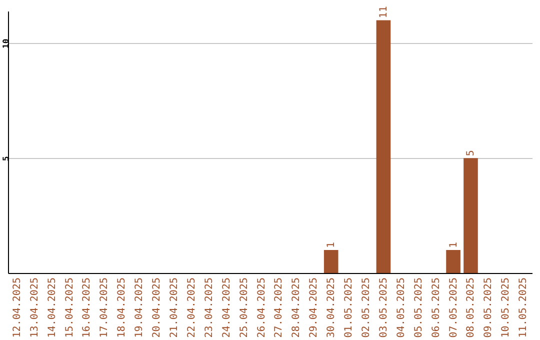 The image size is (540, 340). I want to click on x-tick-label: 12.04.2025, so click(17, 308).